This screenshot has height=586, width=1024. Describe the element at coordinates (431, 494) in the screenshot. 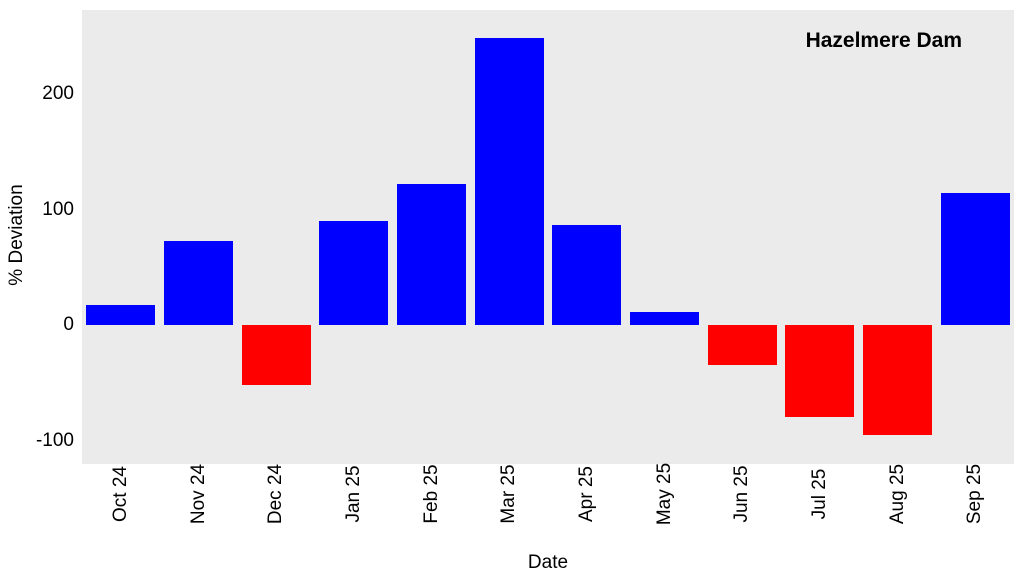

I see `x-tick-label: Feb 25` at that location.